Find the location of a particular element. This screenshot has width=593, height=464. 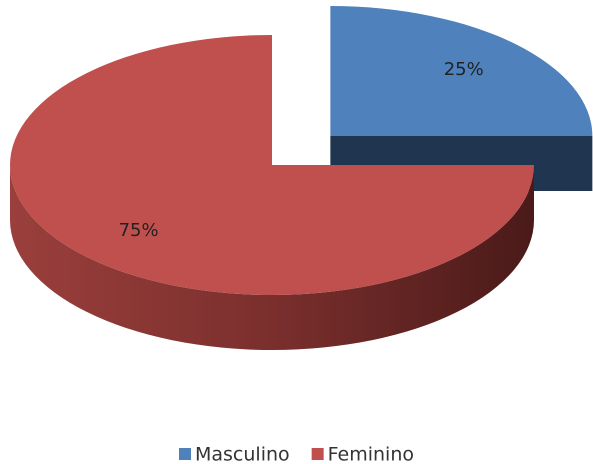

slice-top is located at coordinates (461, 71).